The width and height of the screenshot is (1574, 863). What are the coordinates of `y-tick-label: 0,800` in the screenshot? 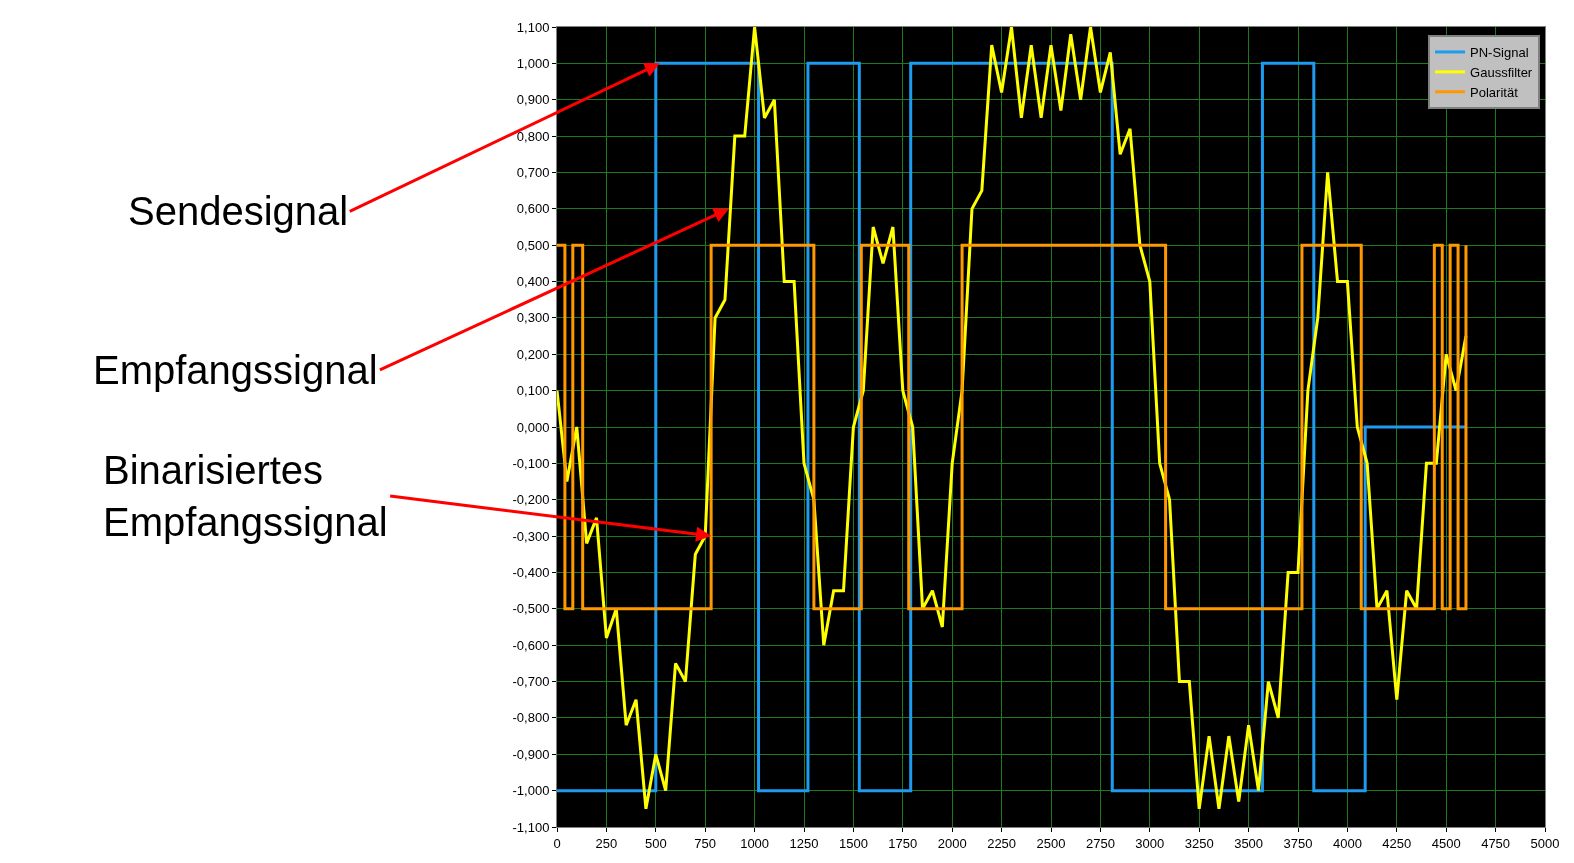 It's located at (533, 136).